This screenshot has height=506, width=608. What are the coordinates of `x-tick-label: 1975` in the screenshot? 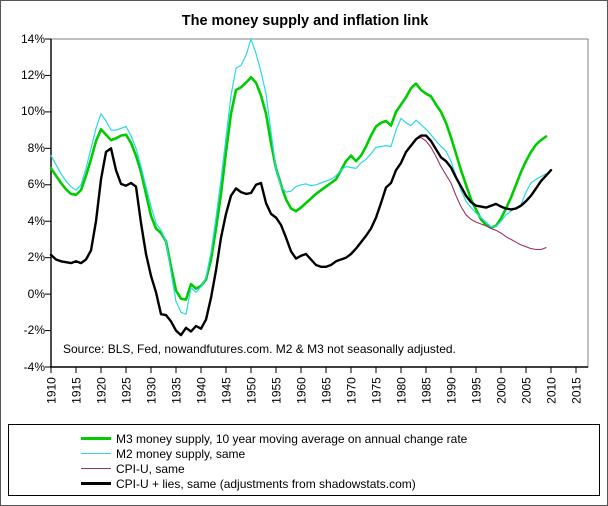 It's located at (376, 390).